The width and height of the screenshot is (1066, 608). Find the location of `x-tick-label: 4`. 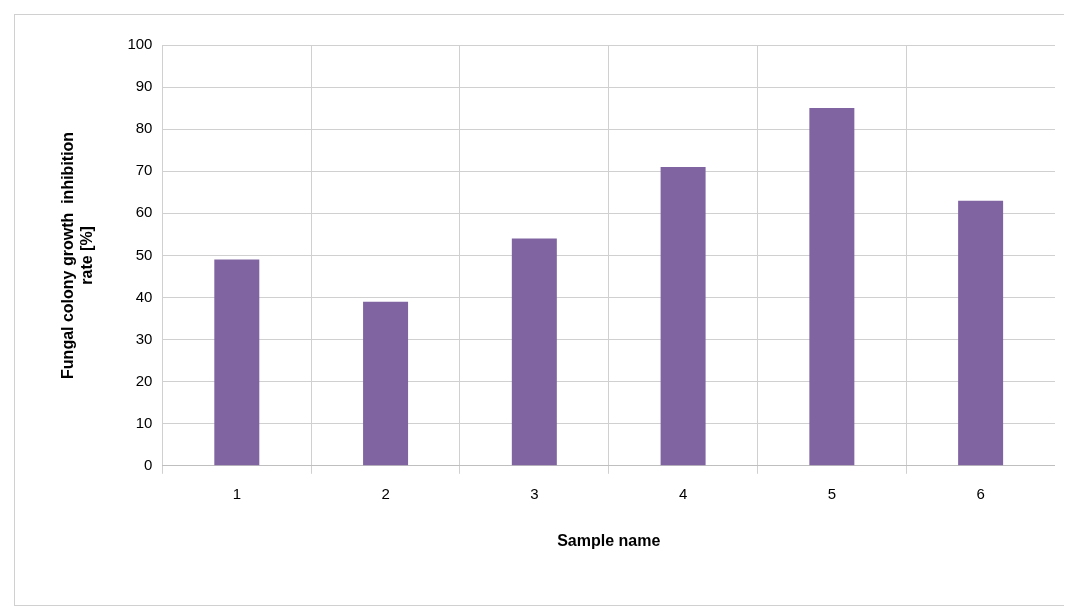

x-tick-label: 4 is located at coordinates (683, 493).